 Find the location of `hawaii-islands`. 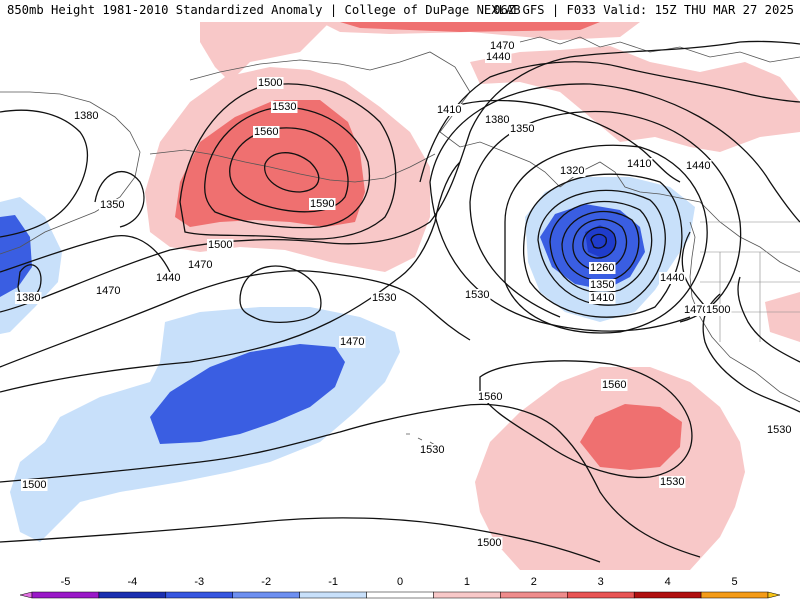

hawaii-islands is located at coordinates (425, 443).